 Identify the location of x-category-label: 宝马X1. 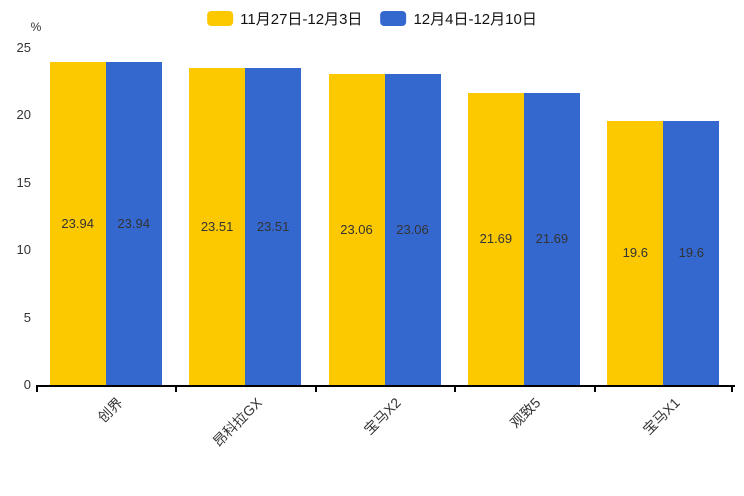
(661, 416).